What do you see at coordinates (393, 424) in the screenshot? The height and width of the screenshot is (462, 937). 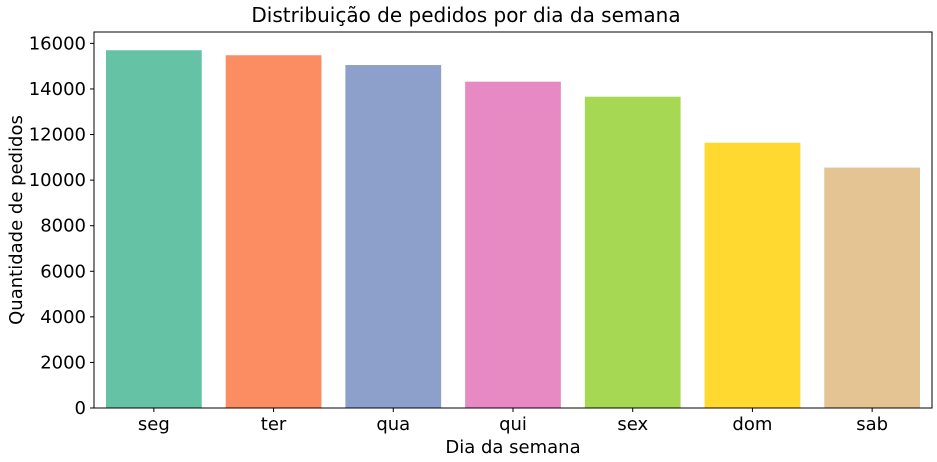 I see `x-tick-label: qua` at bounding box center [393, 424].